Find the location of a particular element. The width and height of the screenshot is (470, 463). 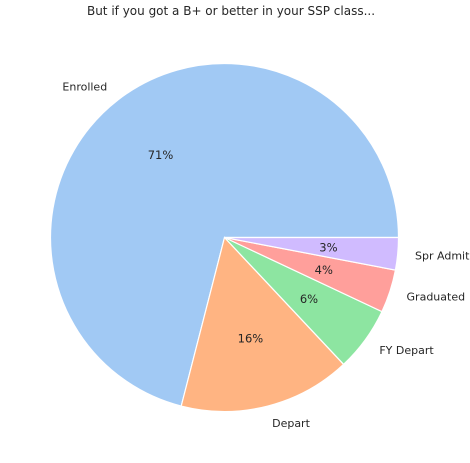

pie-slice-spr-admit is located at coordinates (312, 253).